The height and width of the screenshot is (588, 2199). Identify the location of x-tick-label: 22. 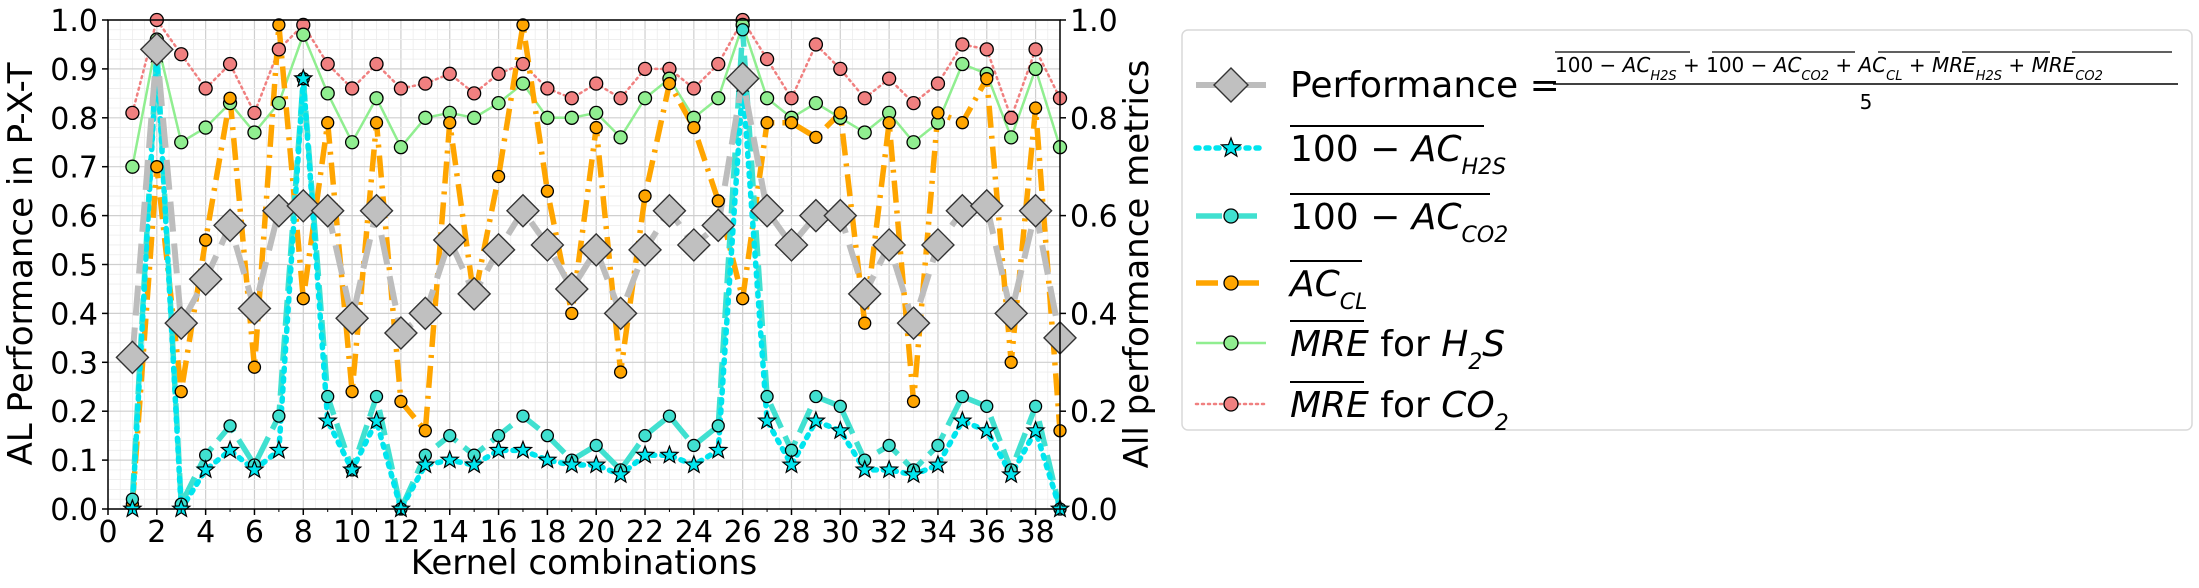
(645, 532).